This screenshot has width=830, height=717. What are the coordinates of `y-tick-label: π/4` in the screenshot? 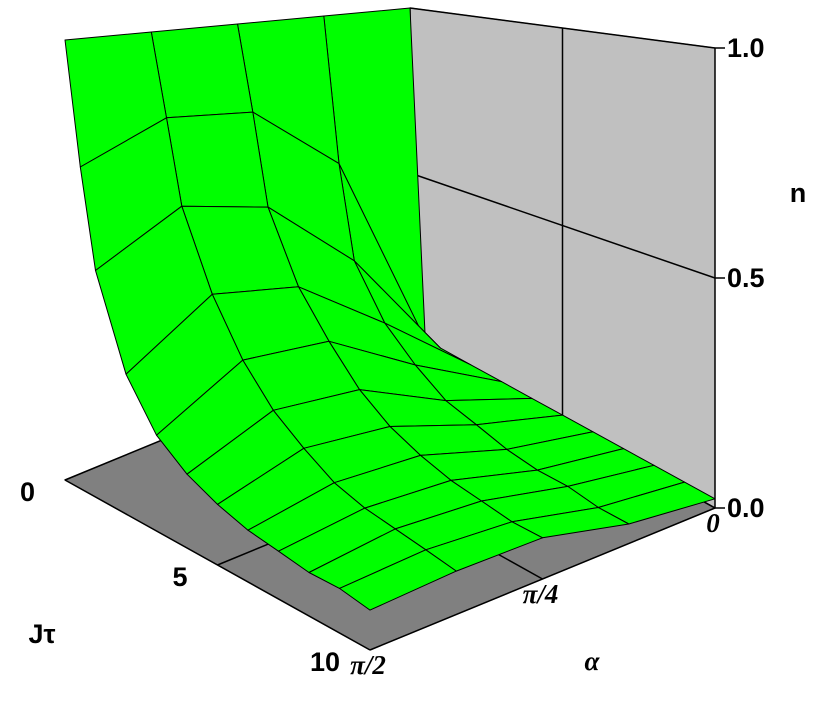 It's located at (541, 594).